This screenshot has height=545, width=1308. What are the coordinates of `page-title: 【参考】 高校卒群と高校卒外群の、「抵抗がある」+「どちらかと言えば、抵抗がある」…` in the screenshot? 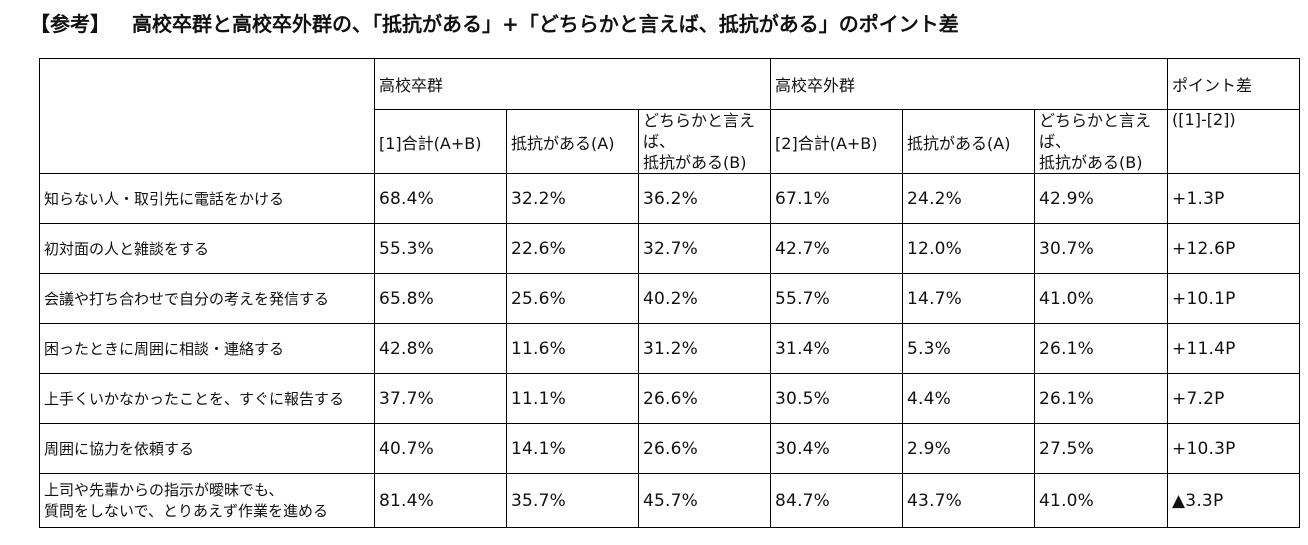 It's located at (494, 24).